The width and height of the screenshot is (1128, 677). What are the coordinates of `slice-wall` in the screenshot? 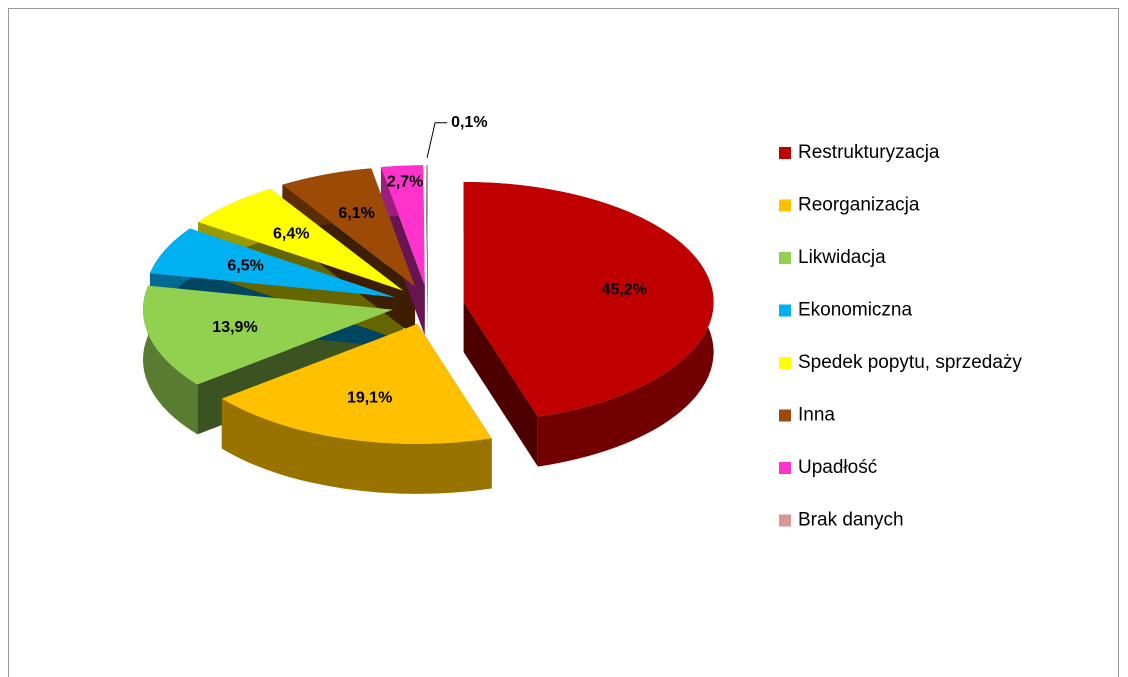 It's located at (500, 384).